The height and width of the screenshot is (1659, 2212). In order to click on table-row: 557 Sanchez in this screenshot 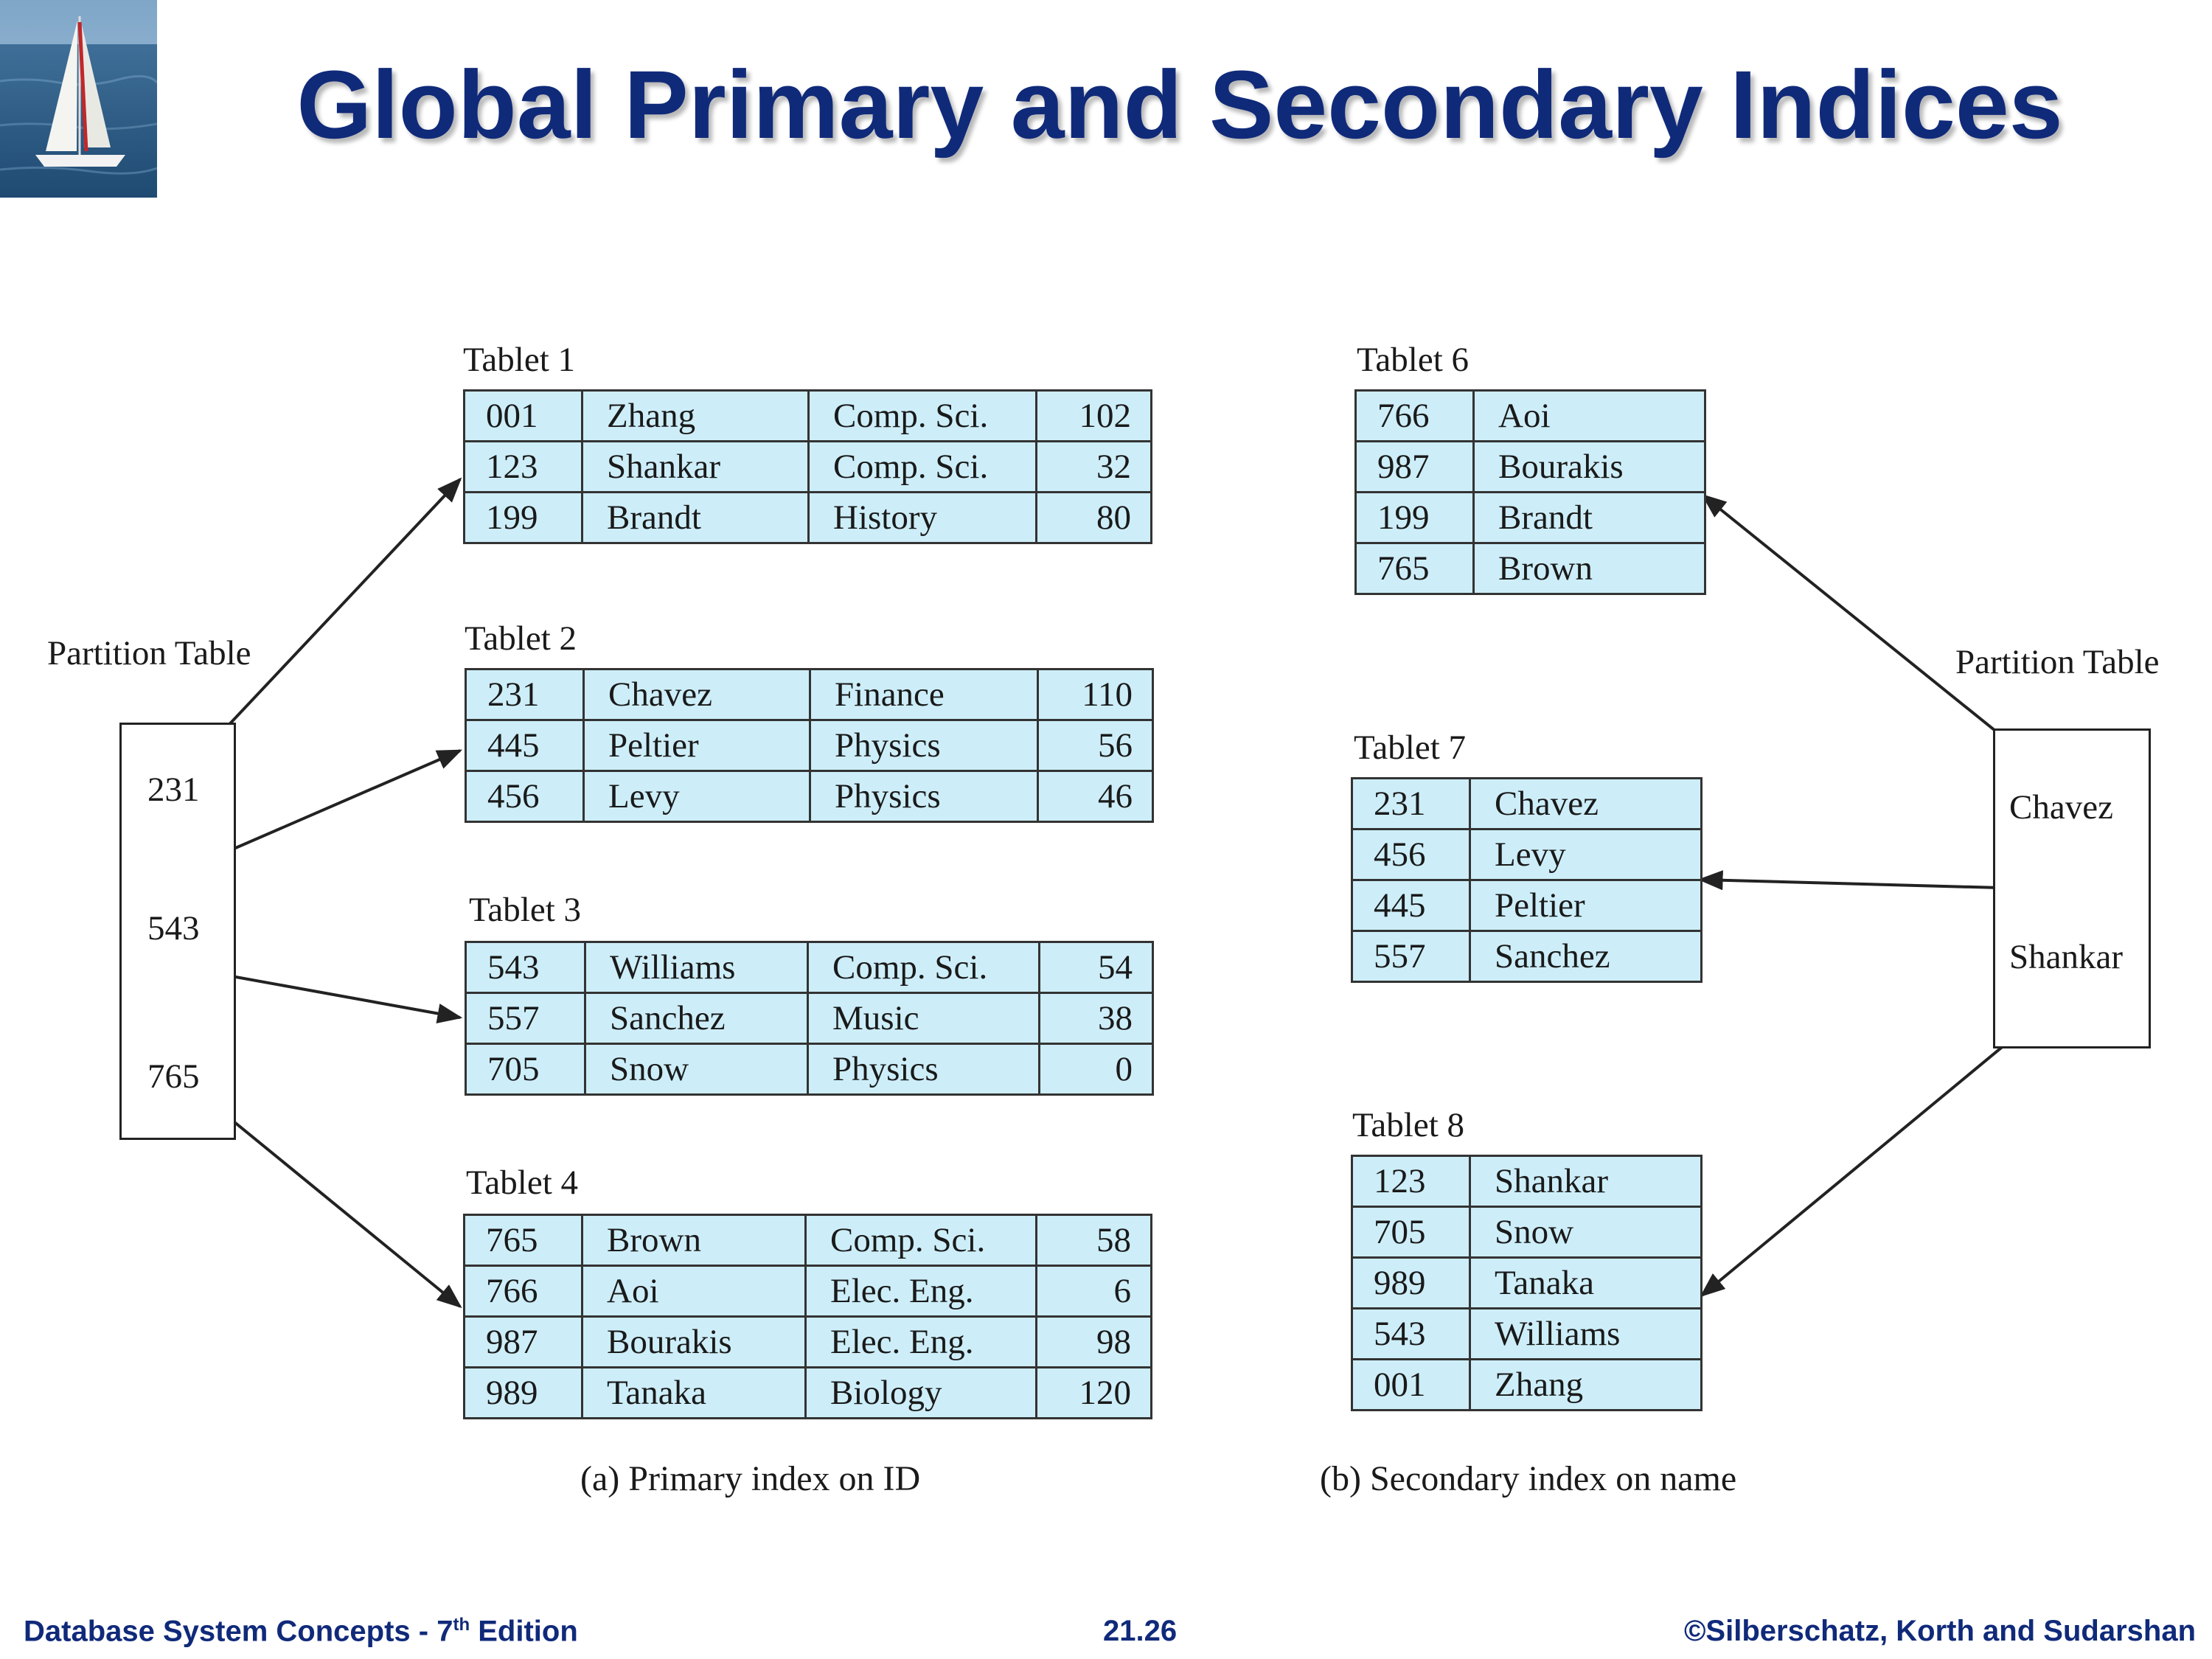, I will do `click(1527, 956)`.